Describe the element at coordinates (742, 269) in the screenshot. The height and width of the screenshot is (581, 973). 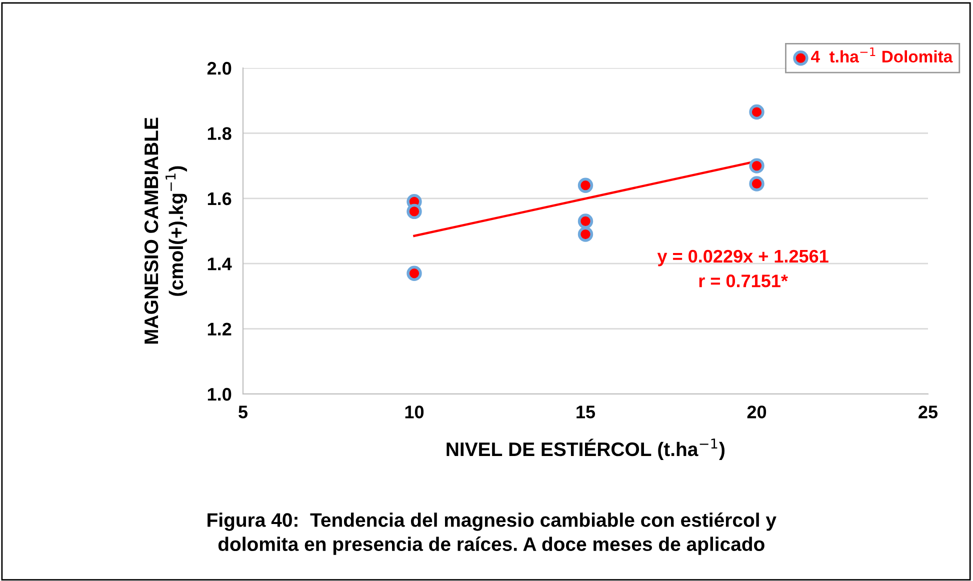
I see `annotation: y = 0.0229x + 1.2561 r = 0.7151*` at that location.